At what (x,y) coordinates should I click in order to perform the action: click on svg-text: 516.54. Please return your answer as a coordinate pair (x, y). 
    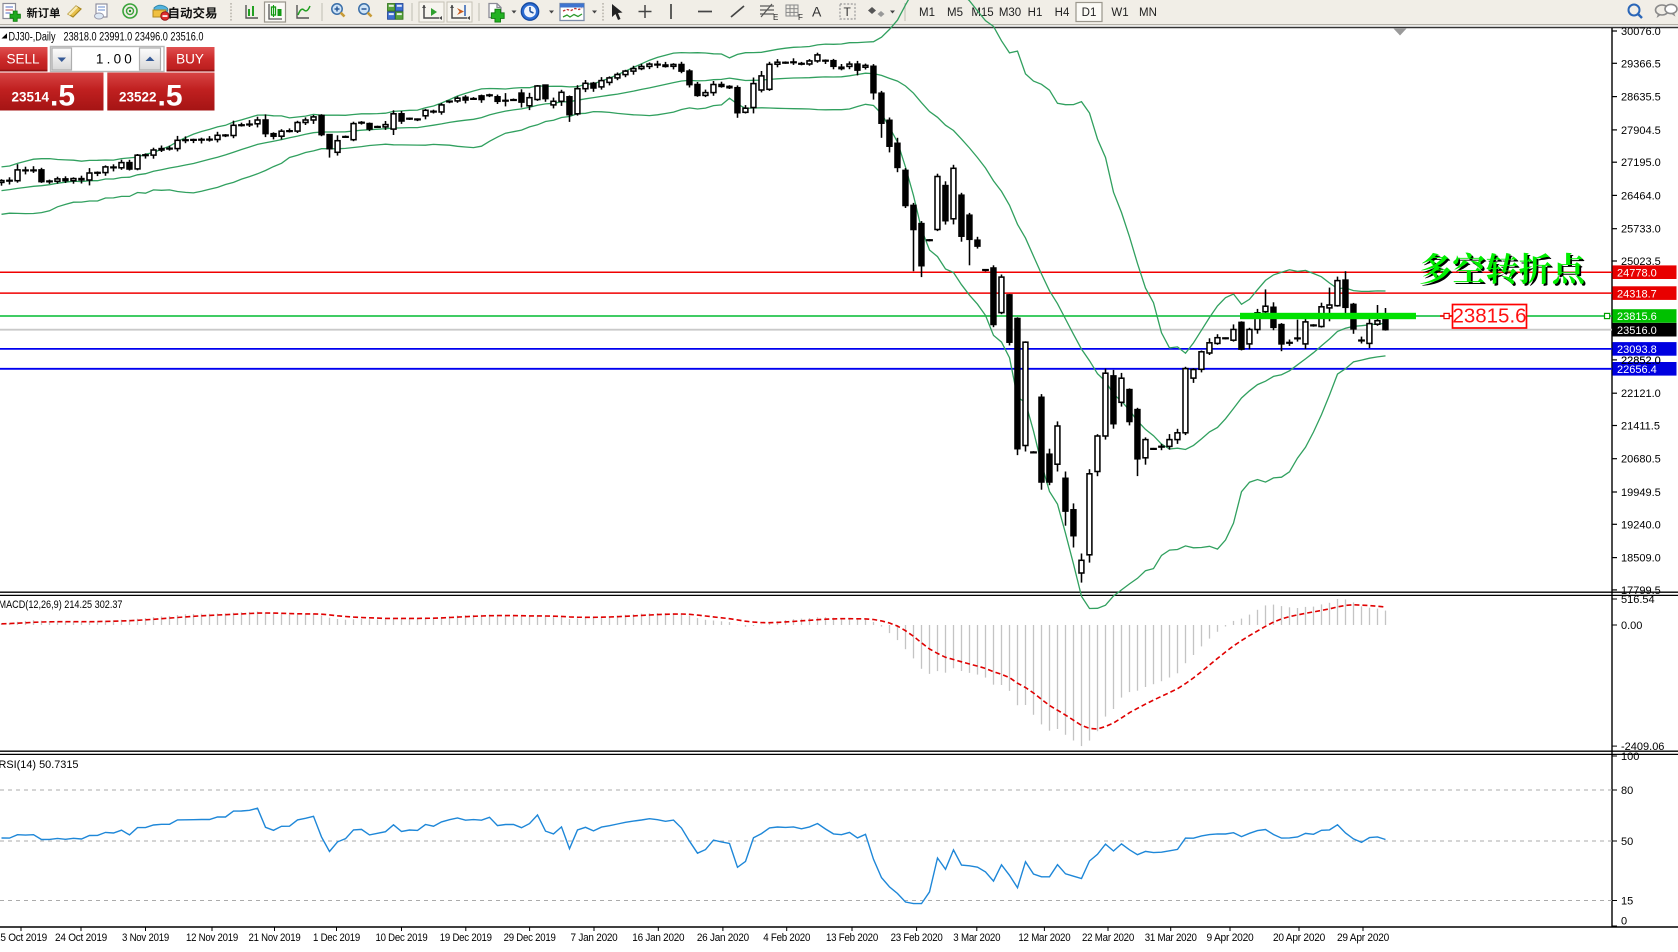
    Looking at the image, I should click on (1638, 600).